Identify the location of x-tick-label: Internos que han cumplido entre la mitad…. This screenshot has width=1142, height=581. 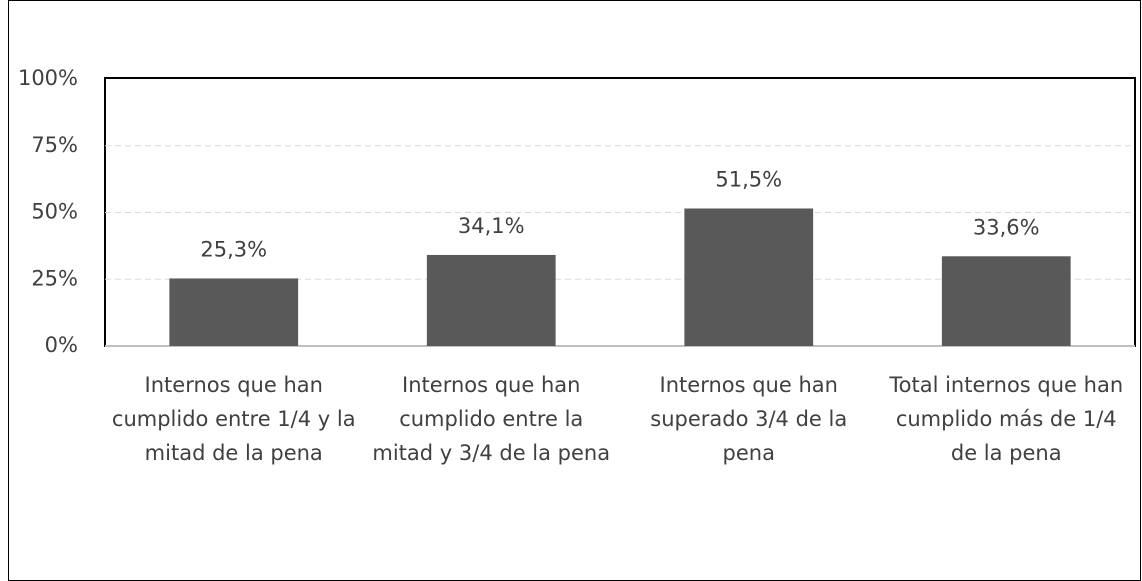
(491, 419).